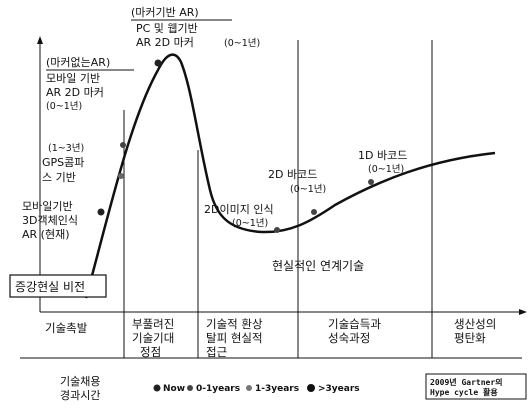 This screenshot has height=414, width=530. I want to click on legend-3plus-icon, so click(311, 388).